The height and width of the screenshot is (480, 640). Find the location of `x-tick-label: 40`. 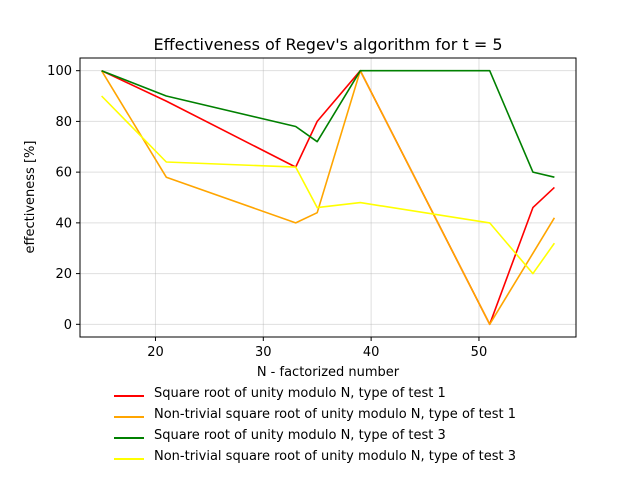

x-tick-label: 40 is located at coordinates (371, 352).